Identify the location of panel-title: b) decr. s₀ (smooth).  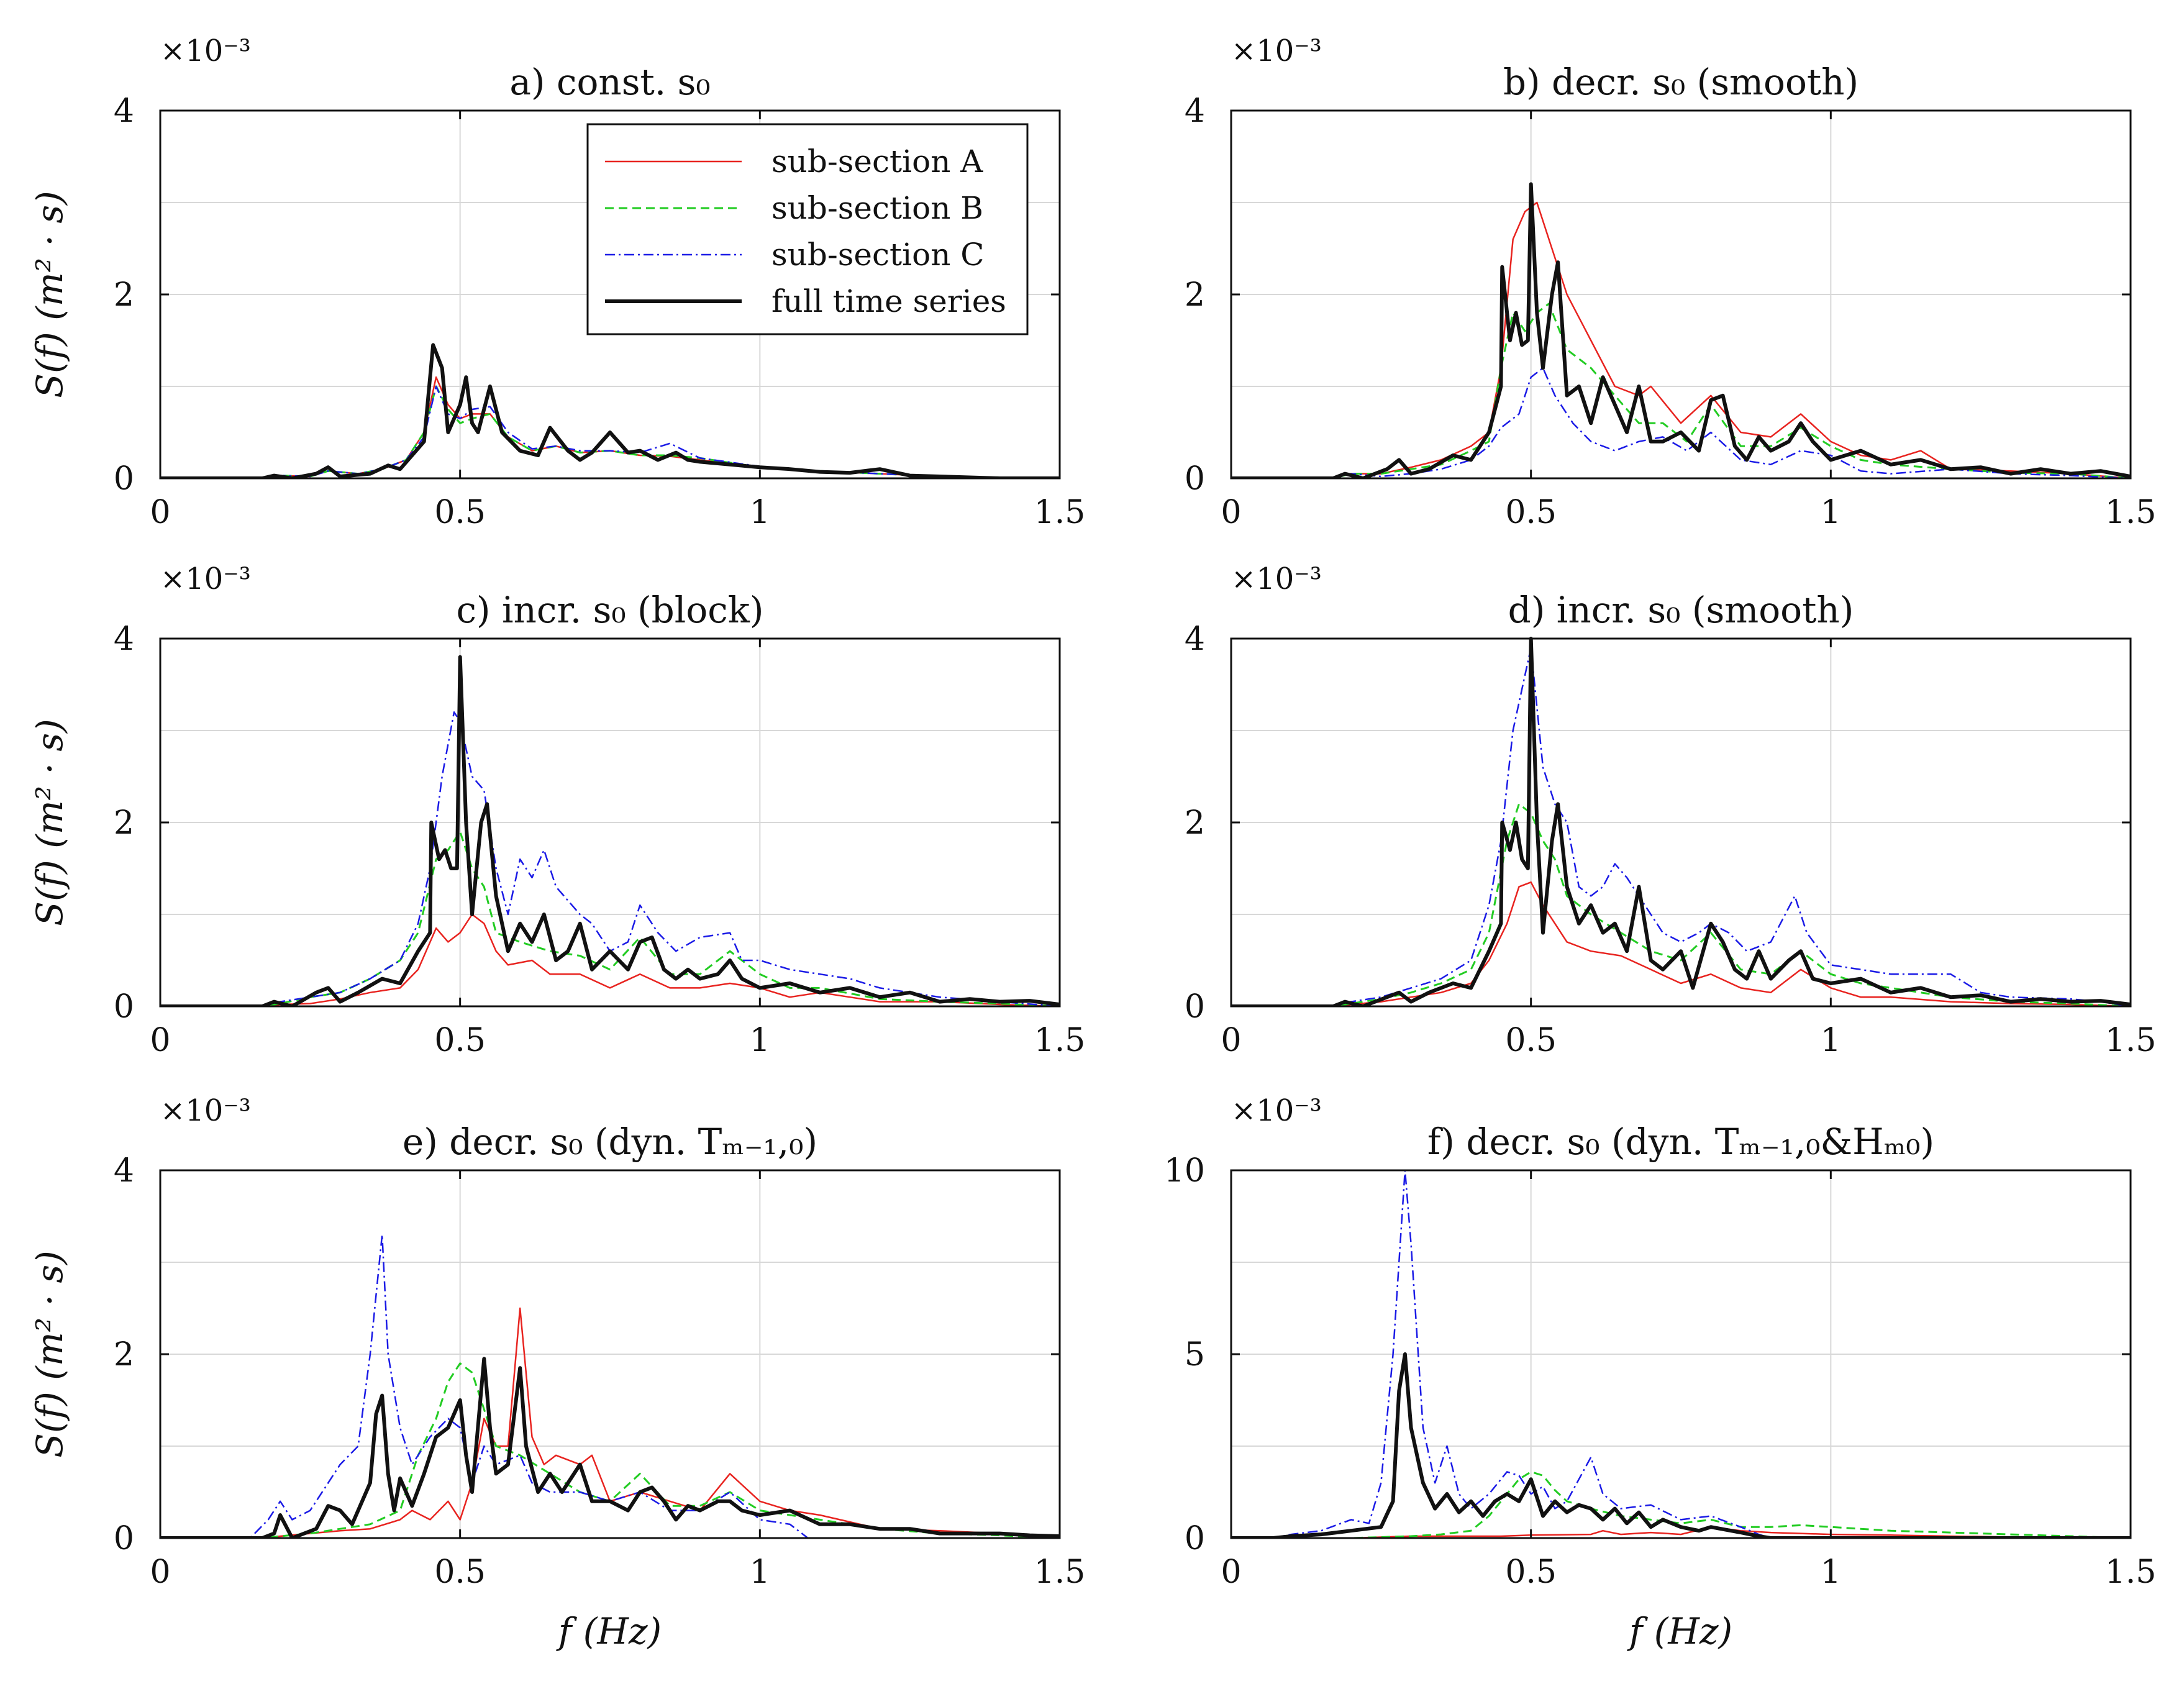
(1681, 82).